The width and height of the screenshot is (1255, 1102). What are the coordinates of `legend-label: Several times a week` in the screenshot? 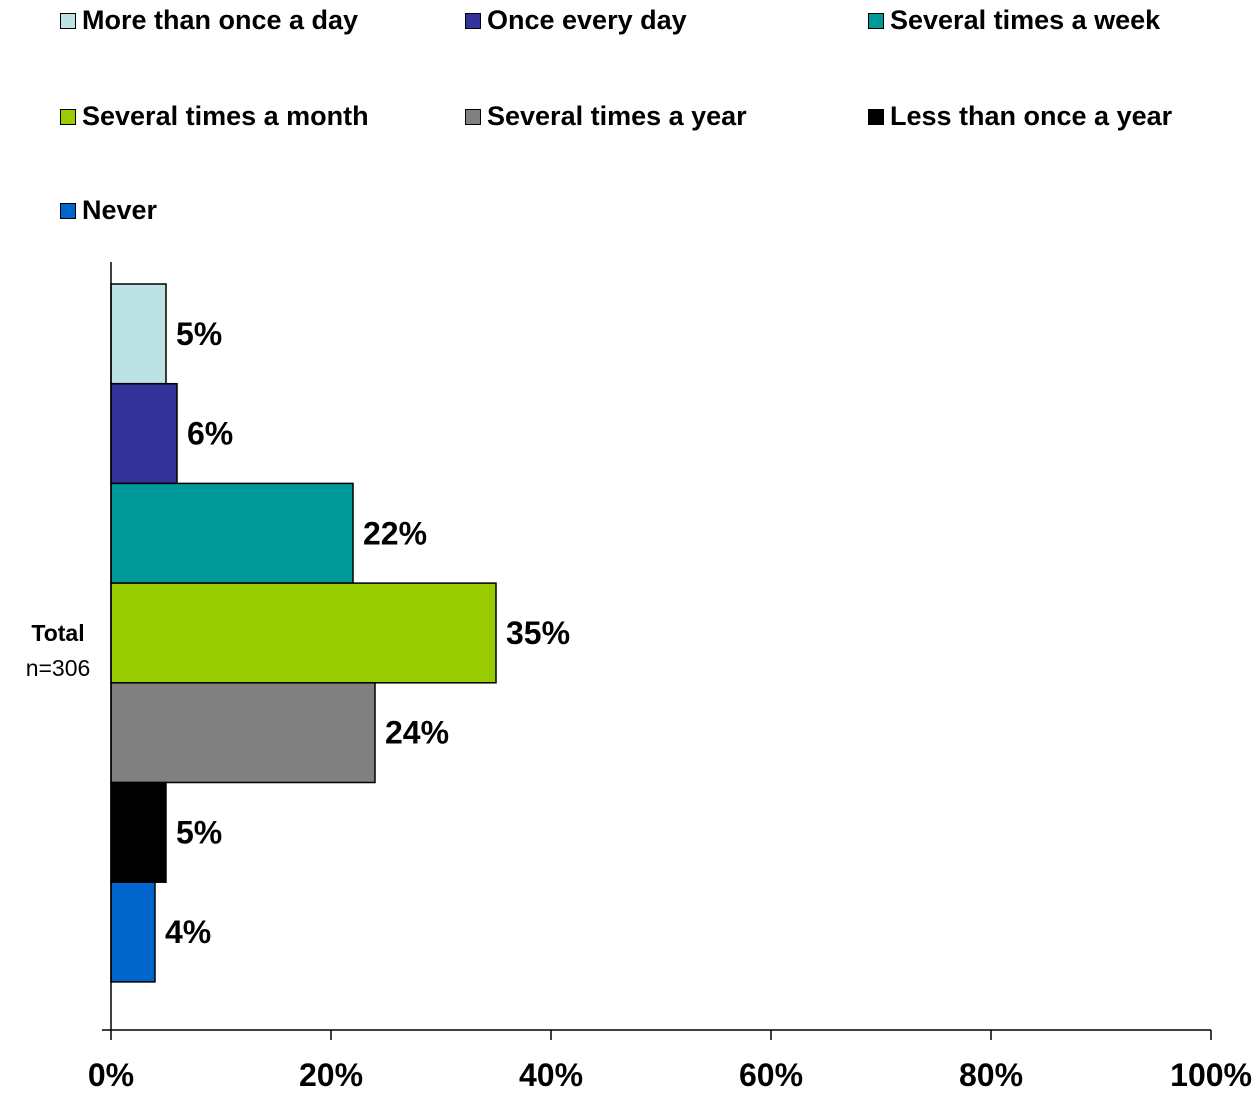 It's located at (1025, 20).